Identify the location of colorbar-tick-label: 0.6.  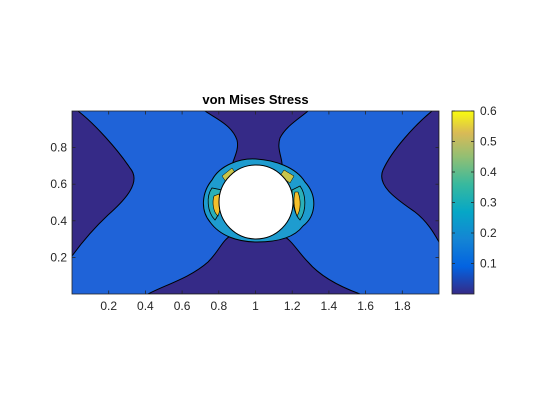
(488, 111).